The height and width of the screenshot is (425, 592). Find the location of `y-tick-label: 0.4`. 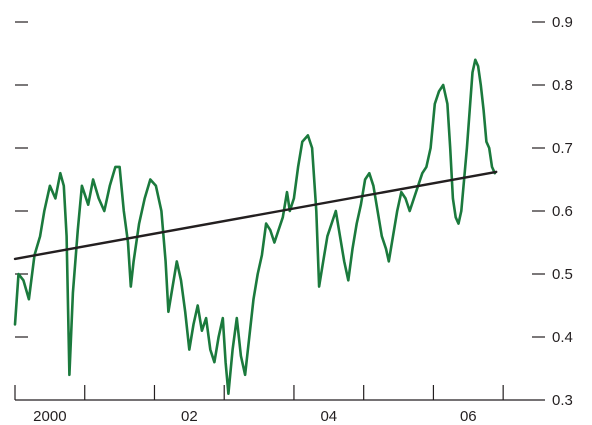

y-tick-label: 0.4 is located at coordinates (562, 337).